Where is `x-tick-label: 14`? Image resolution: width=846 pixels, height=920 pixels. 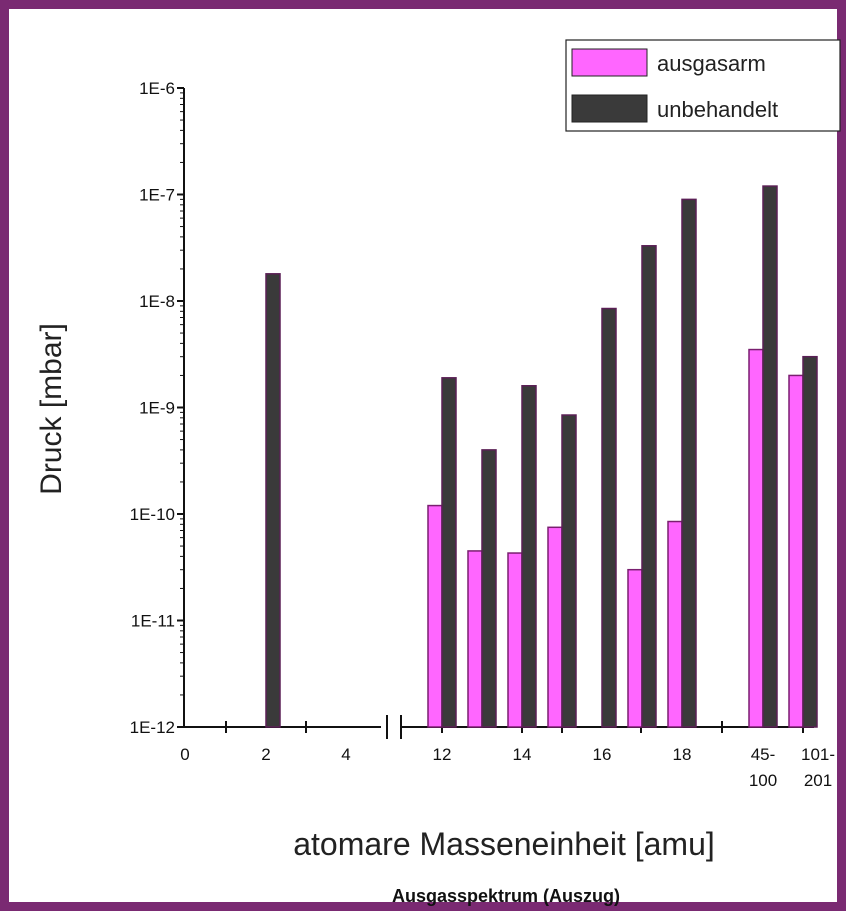 x-tick-label: 14 is located at coordinates (522, 754).